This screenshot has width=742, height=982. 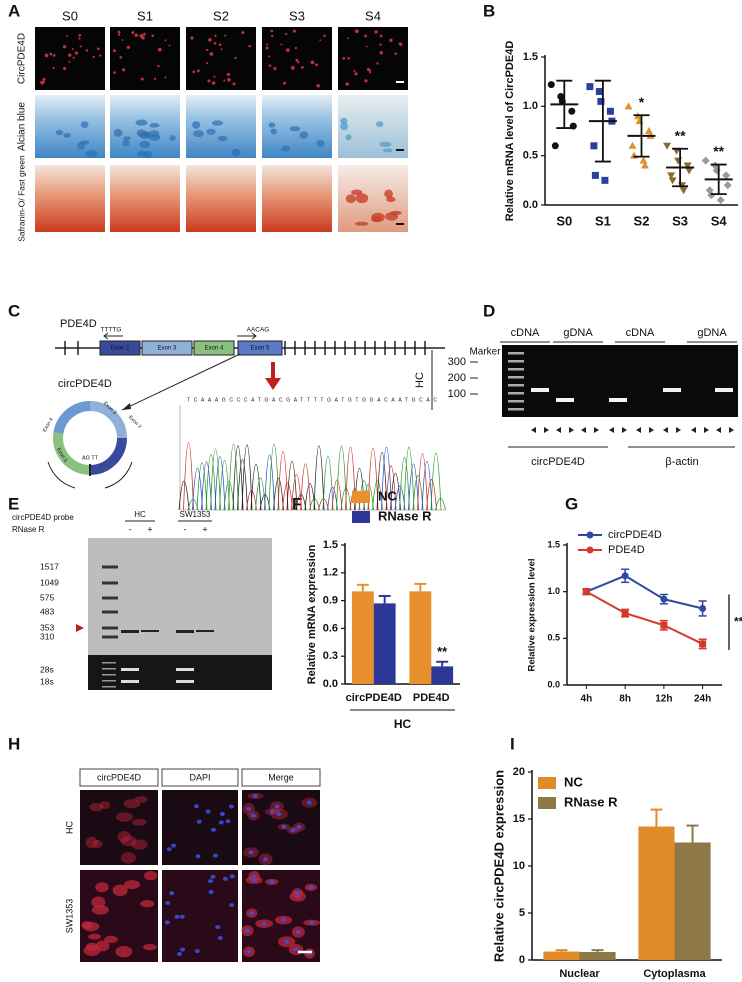 I want to click on legend-label: RNase R, so click(x=591, y=801).